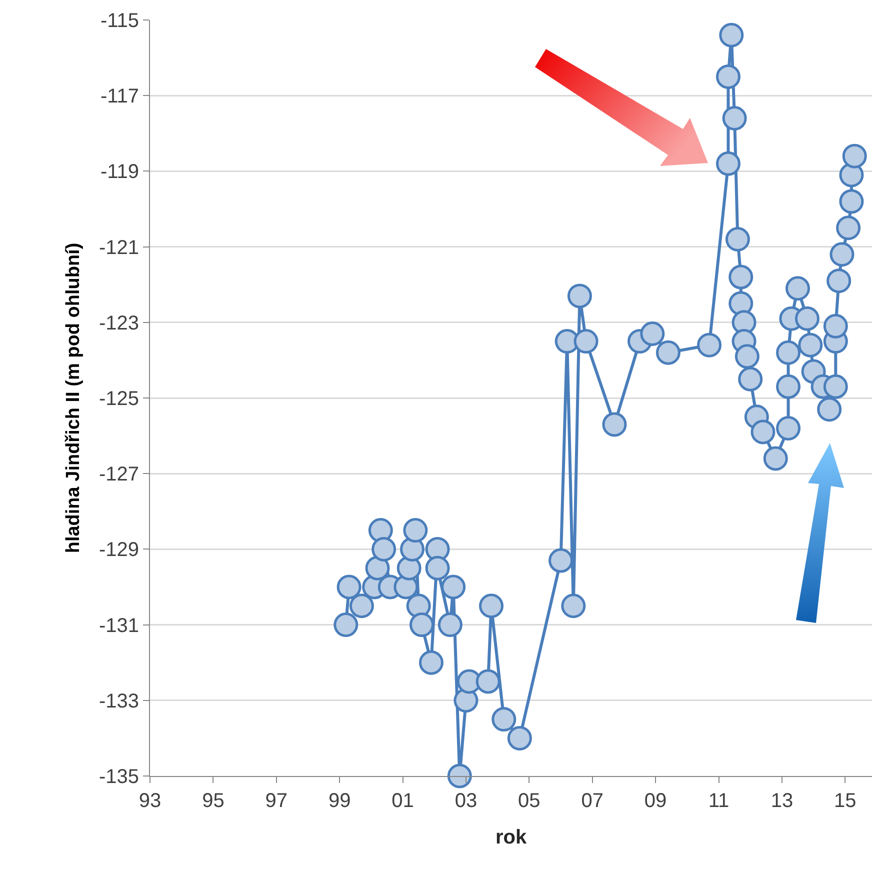 The width and height of the screenshot is (872, 884). What do you see at coordinates (511, 837) in the screenshot?
I see `x-axis-title: rok` at bounding box center [511, 837].